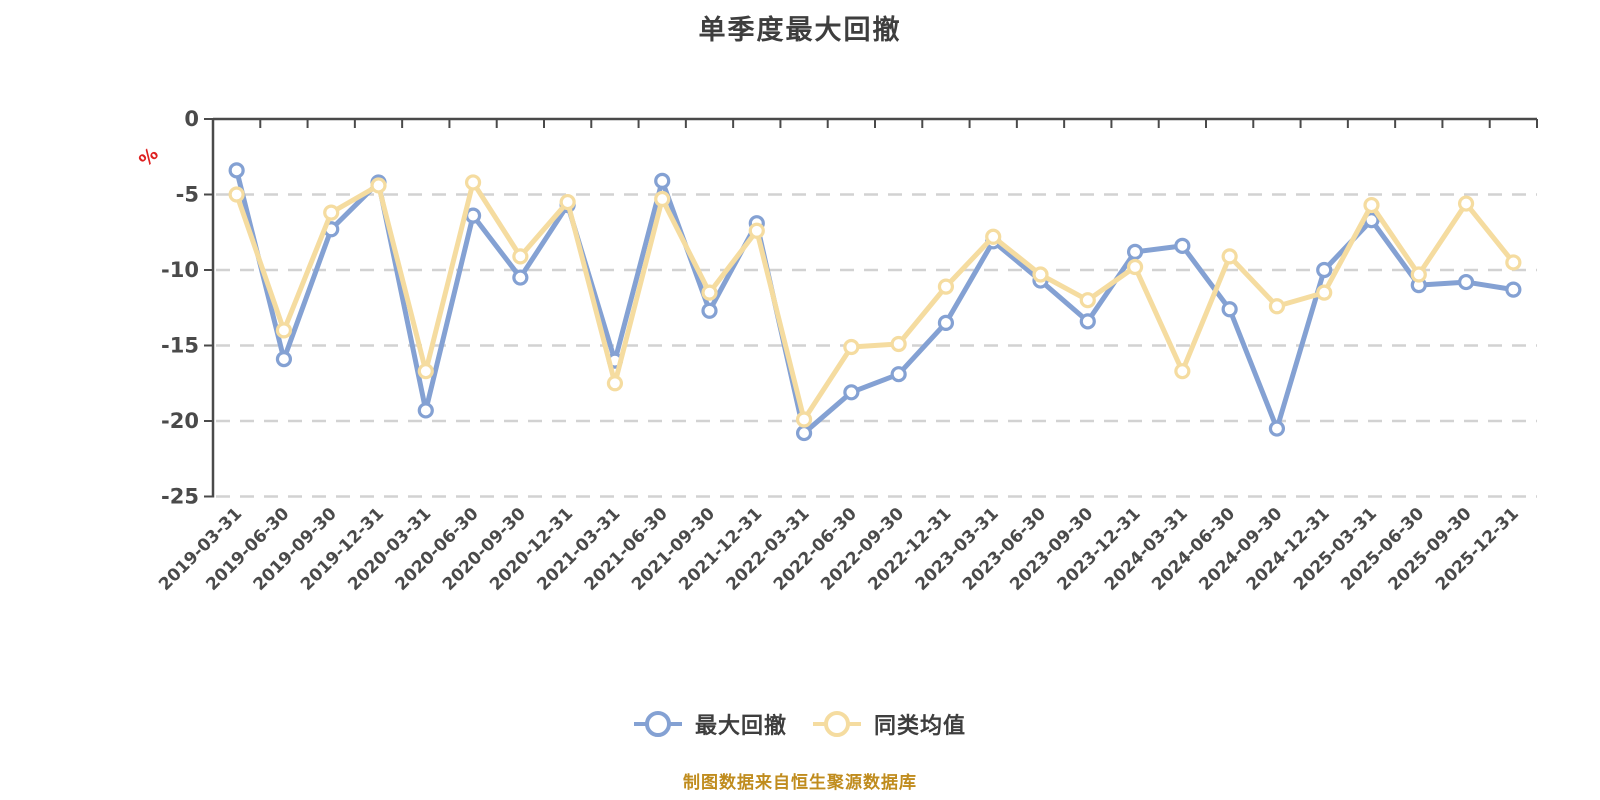  I want to click on legend-item-max-drawdown: 最大回撤, so click(710, 724).